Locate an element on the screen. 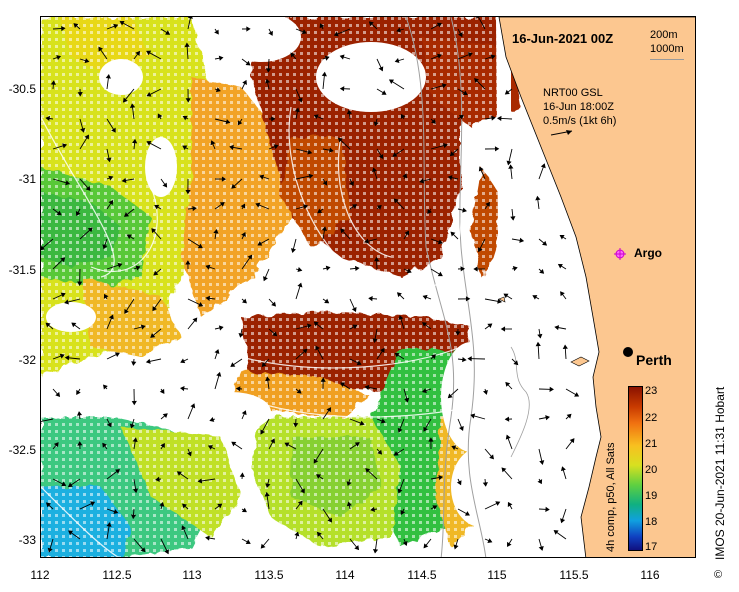 This screenshot has height=592, width=739. x-tick-label: 113.5 is located at coordinates (269, 575).